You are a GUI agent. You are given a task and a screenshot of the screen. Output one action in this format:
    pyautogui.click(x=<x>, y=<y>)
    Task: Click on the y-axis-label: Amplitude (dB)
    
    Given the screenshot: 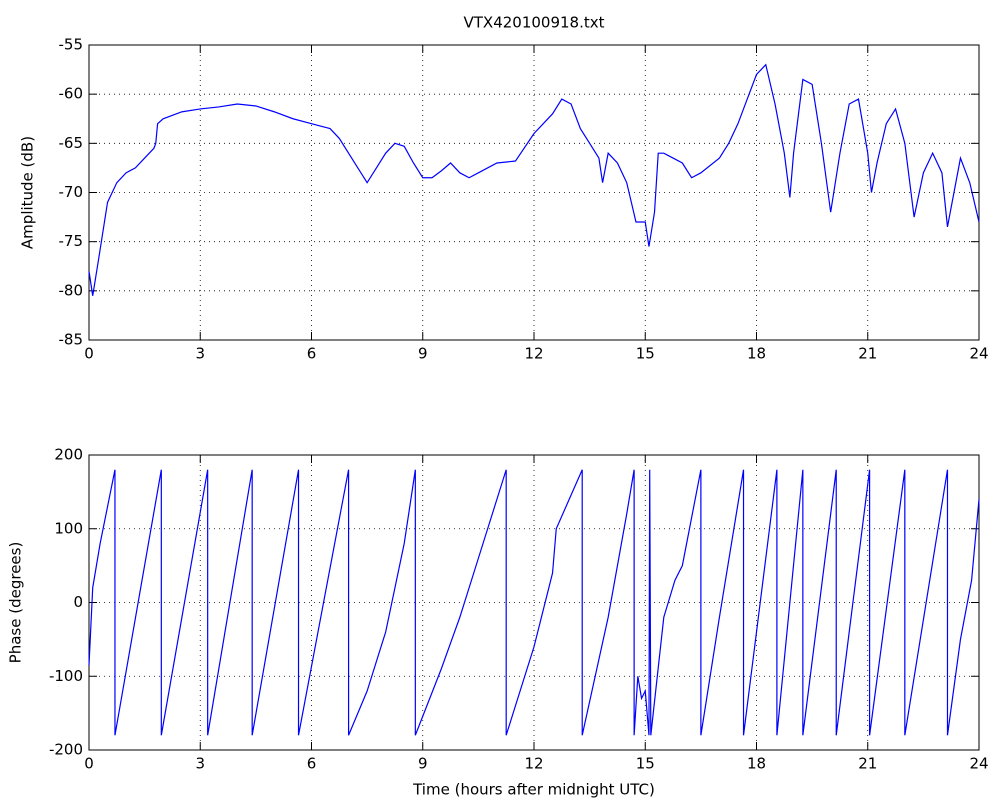 What is the action you would take?
    pyautogui.click(x=28, y=192)
    